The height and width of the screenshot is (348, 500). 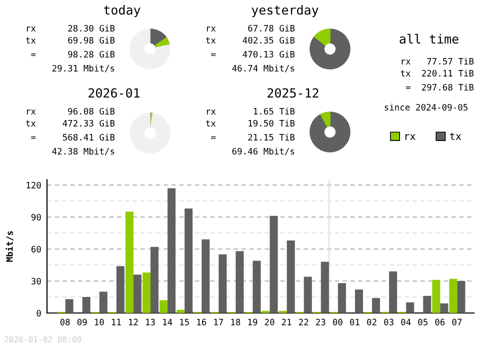 What do you see at coordinates (250, 40) in the screenshot?
I see `text: tx 402.35 GiB` at bounding box center [250, 40].